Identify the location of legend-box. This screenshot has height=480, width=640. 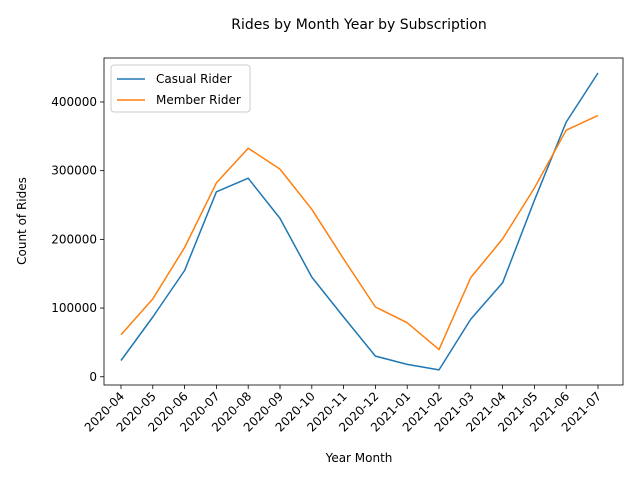
(180, 88).